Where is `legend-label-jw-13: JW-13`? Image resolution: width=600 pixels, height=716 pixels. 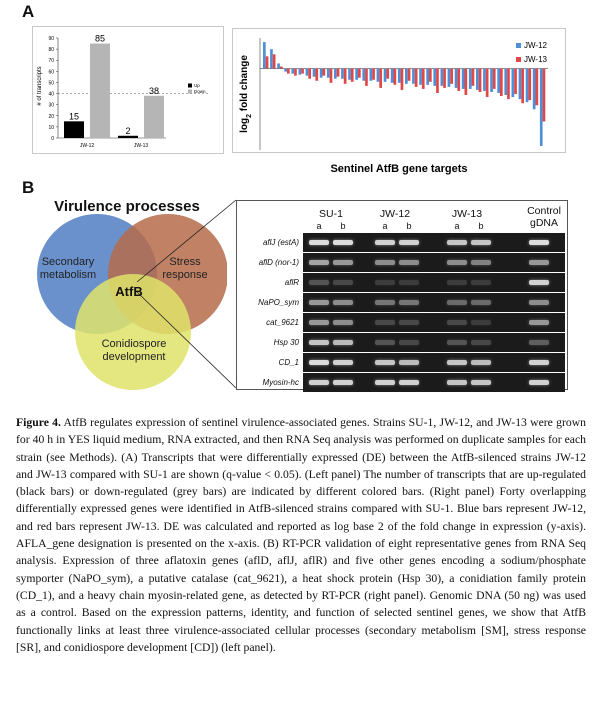 legend-label-jw-13: JW-13 is located at coordinates (536, 59).